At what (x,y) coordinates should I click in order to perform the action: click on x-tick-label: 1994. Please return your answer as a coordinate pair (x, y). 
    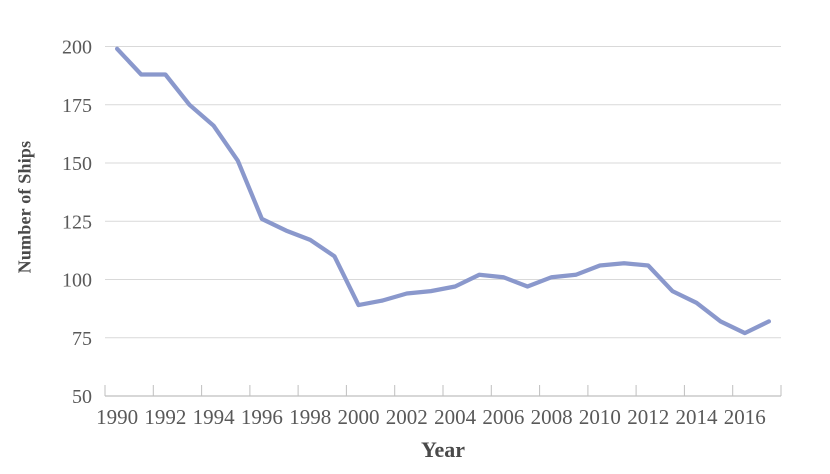
    Looking at the image, I should click on (214, 417).